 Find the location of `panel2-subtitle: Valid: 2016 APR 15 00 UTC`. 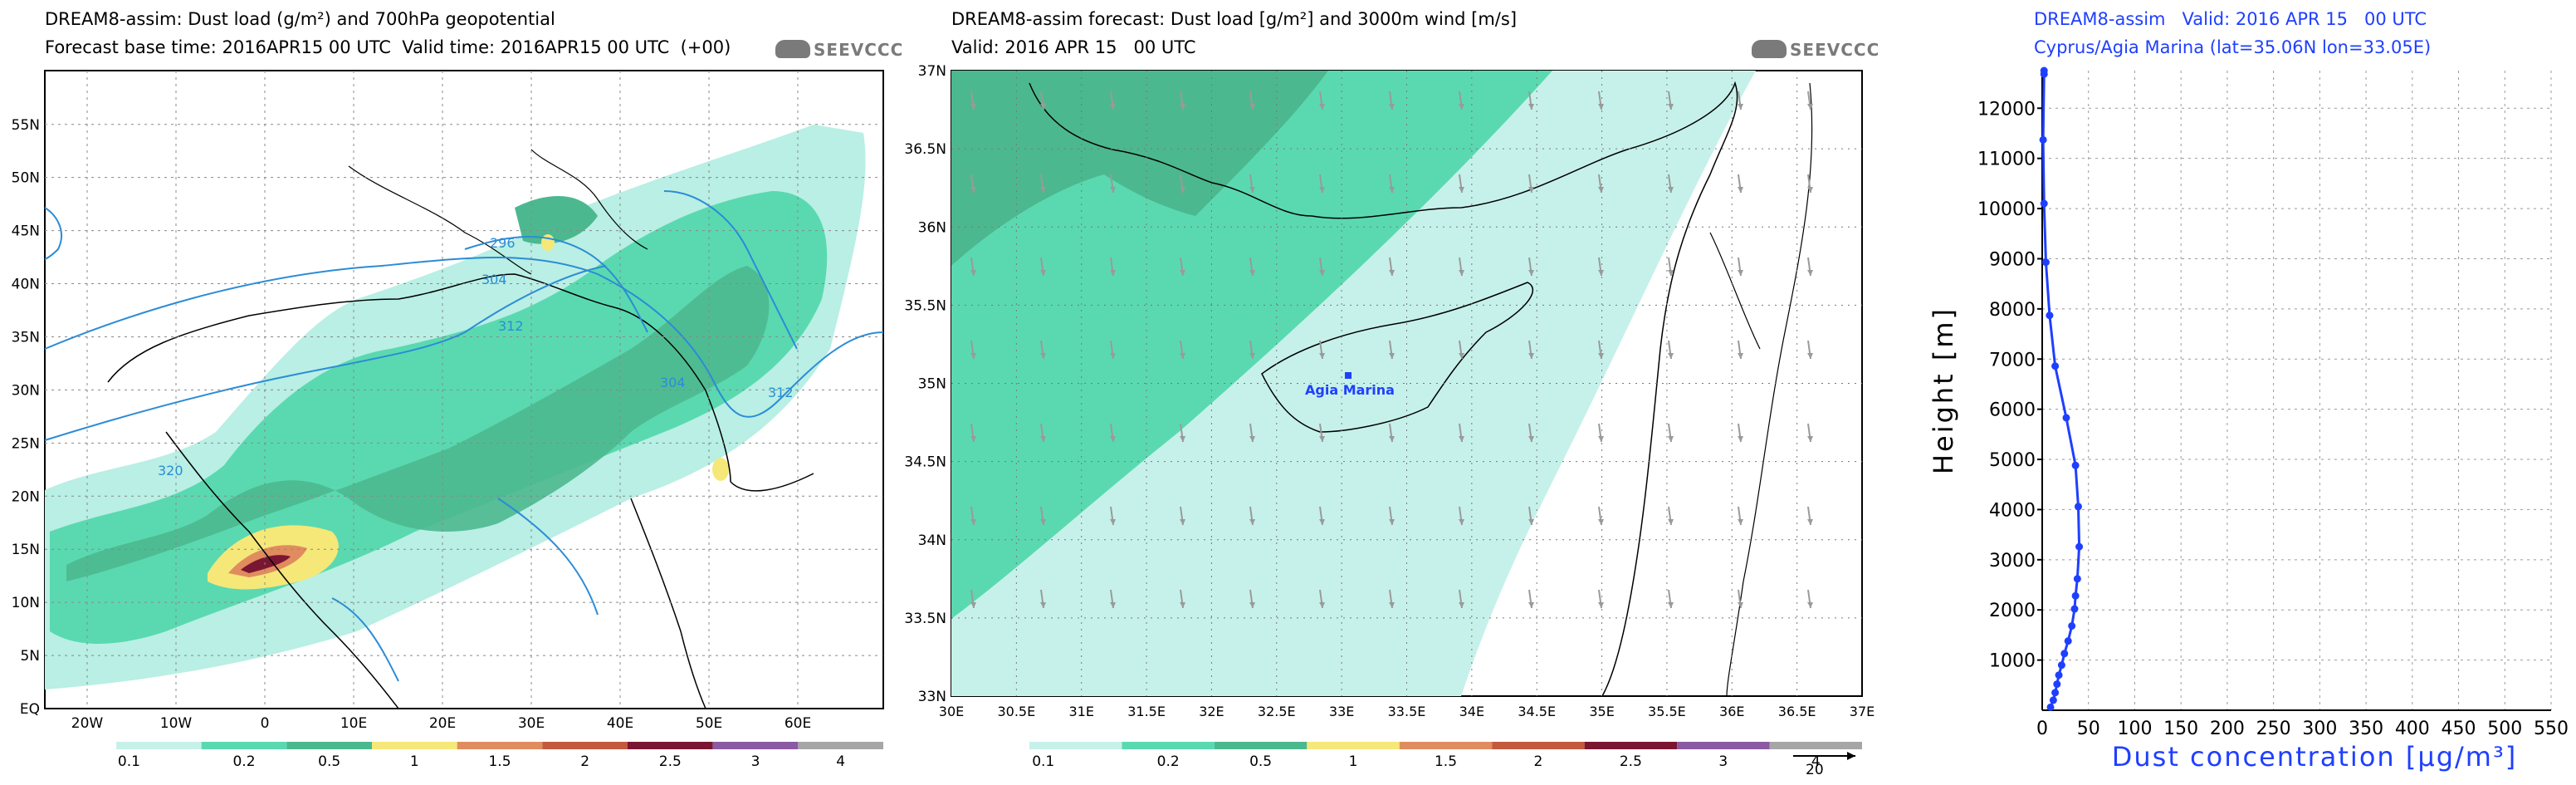

panel2-subtitle: Valid: 2016 APR 15 00 UTC is located at coordinates (1073, 47).